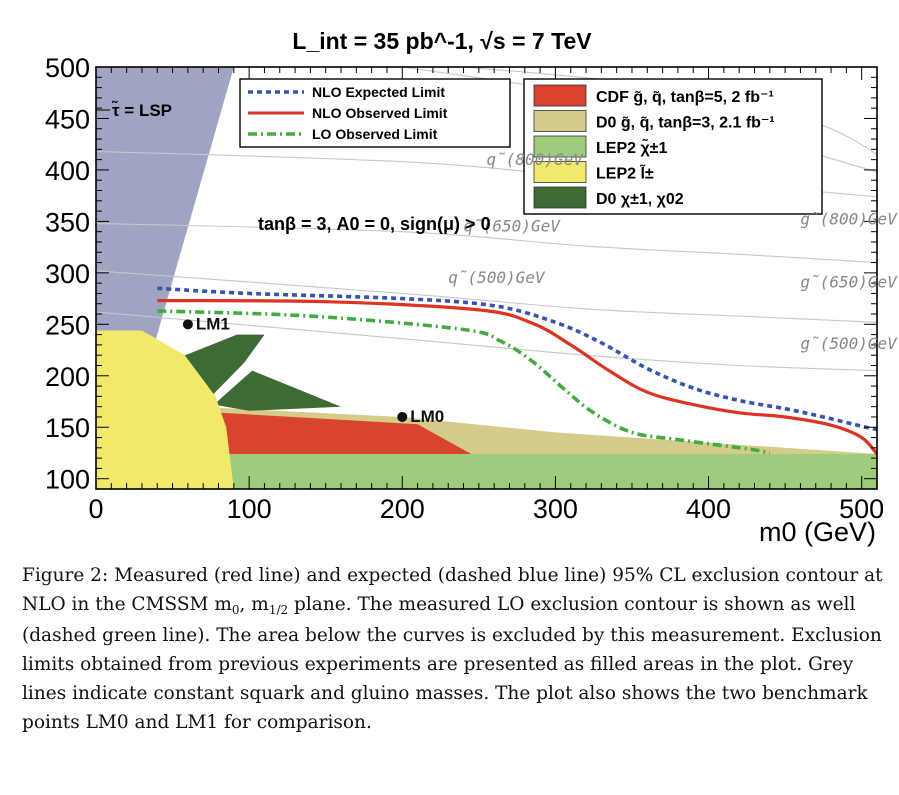 The height and width of the screenshot is (795, 899). Describe the element at coordinates (402, 509) in the screenshot. I see `x-tick-label: 200` at that location.